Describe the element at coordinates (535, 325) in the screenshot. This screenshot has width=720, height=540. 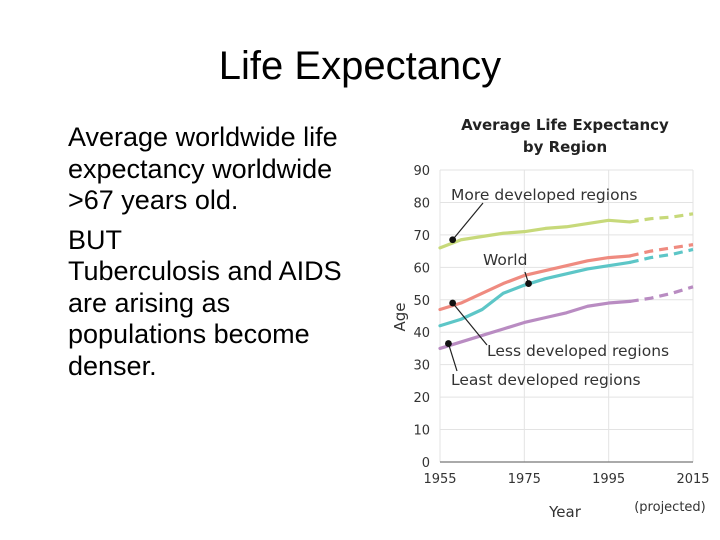
I see `series-line-least-developed-regions` at that location.